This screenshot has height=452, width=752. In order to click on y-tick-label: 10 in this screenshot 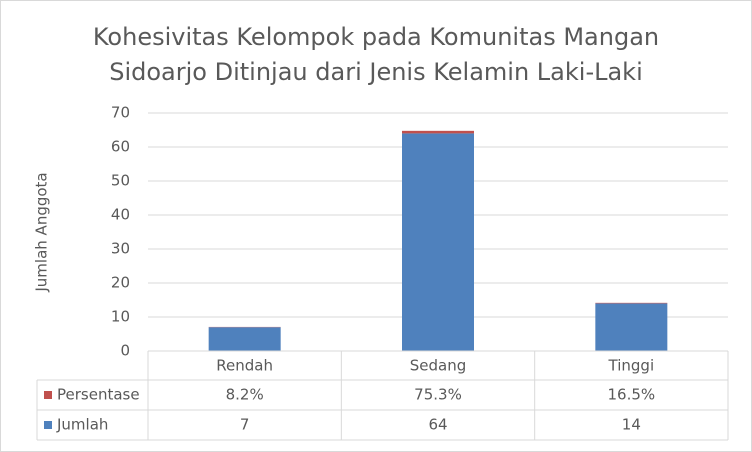, I will do `click(120, 317)`.